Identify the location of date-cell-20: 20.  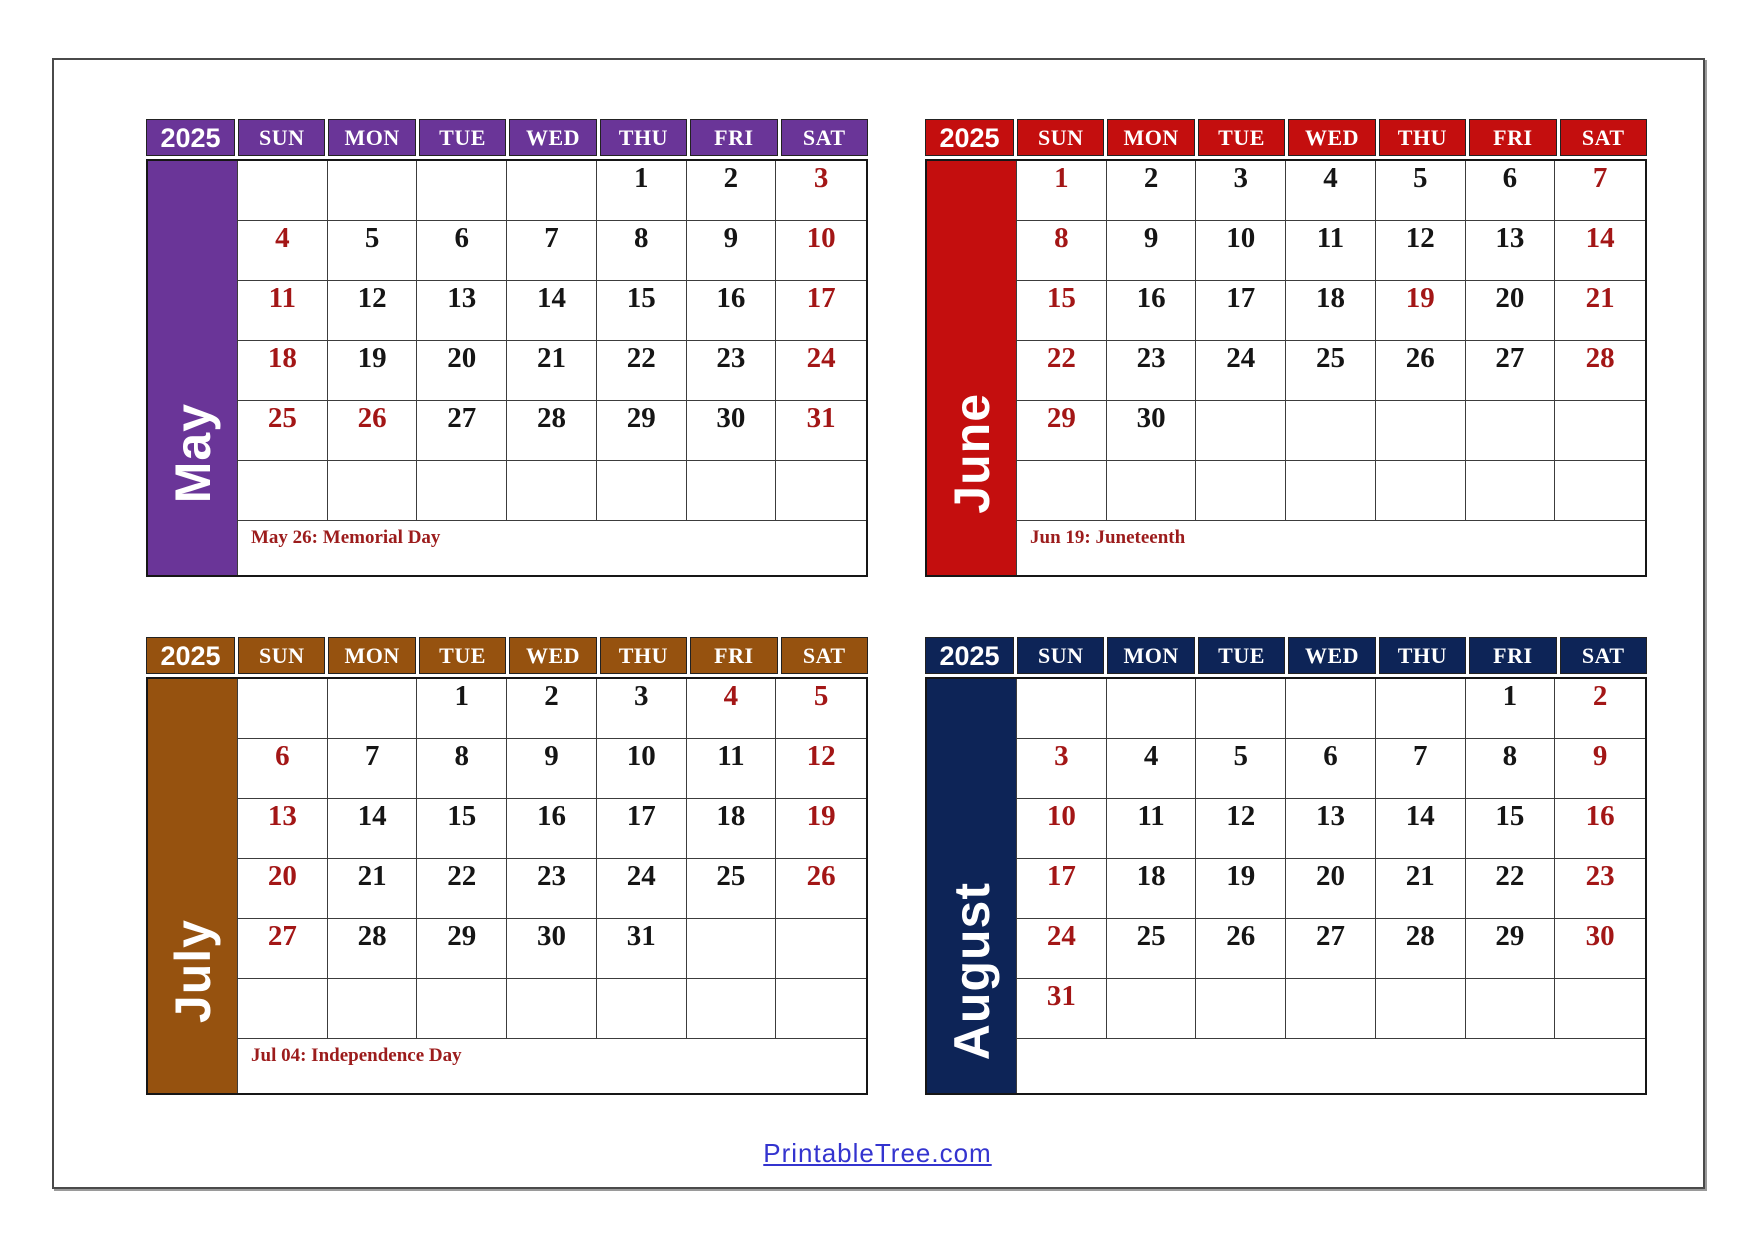
(462, 371).